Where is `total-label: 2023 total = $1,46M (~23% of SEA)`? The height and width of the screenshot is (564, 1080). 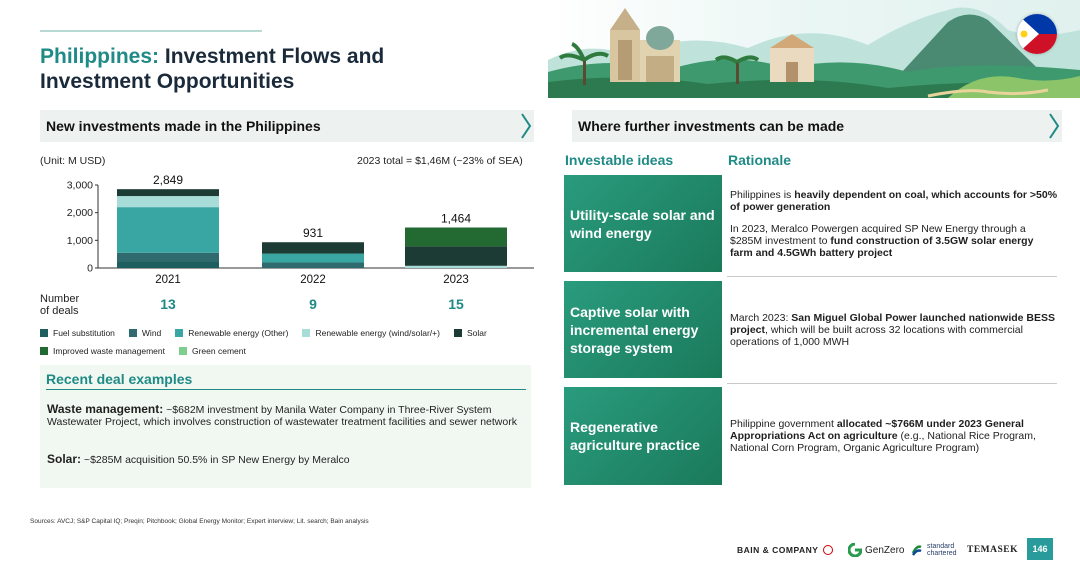 total-label: 2023 total = $1,46M (~23% of SEA) is located at coordinates (440, 161).